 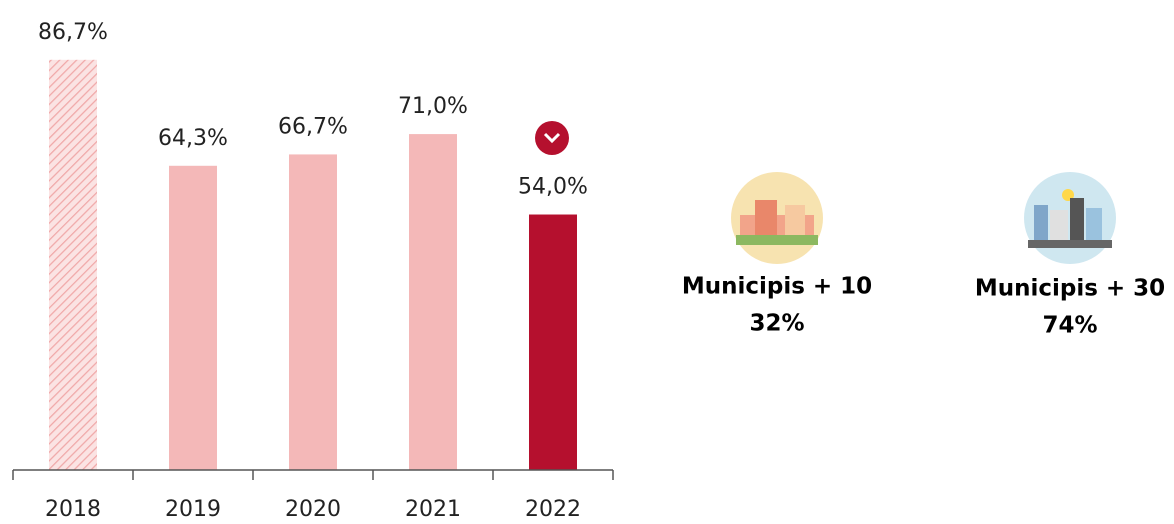 I want to click on x-tick-label: 2020, so click(x=313, y=509).